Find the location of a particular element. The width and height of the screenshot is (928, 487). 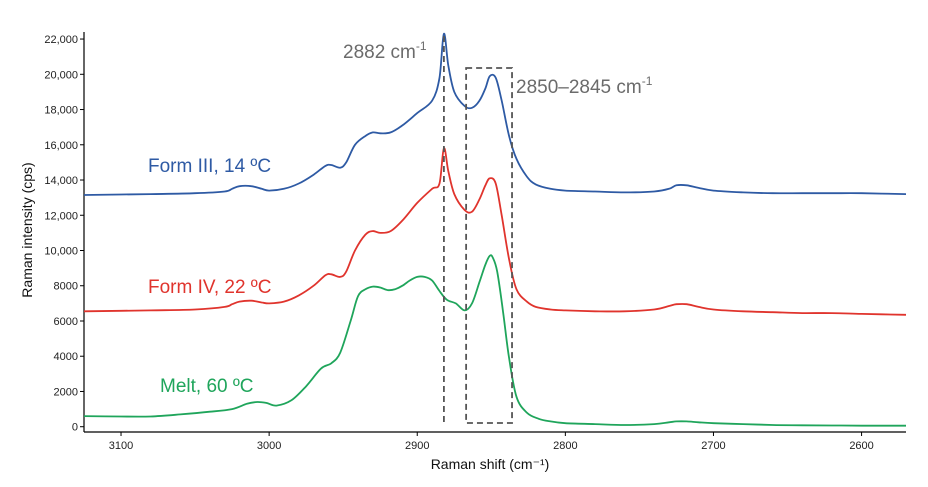

y-tick-label: 20,000 is located at coordinates (61, 75).